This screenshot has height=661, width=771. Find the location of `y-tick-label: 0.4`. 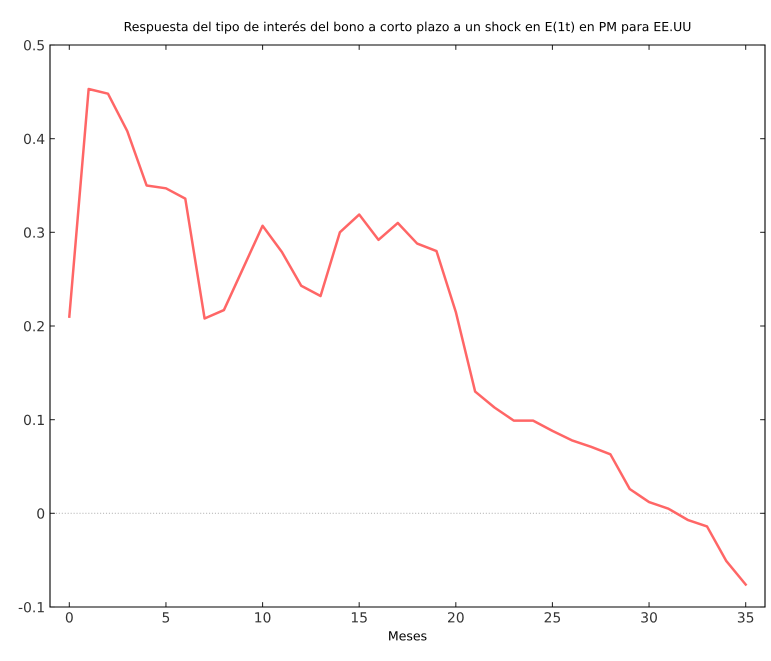

y-tick-label: 0.4 is located at coordinates (34, 139).